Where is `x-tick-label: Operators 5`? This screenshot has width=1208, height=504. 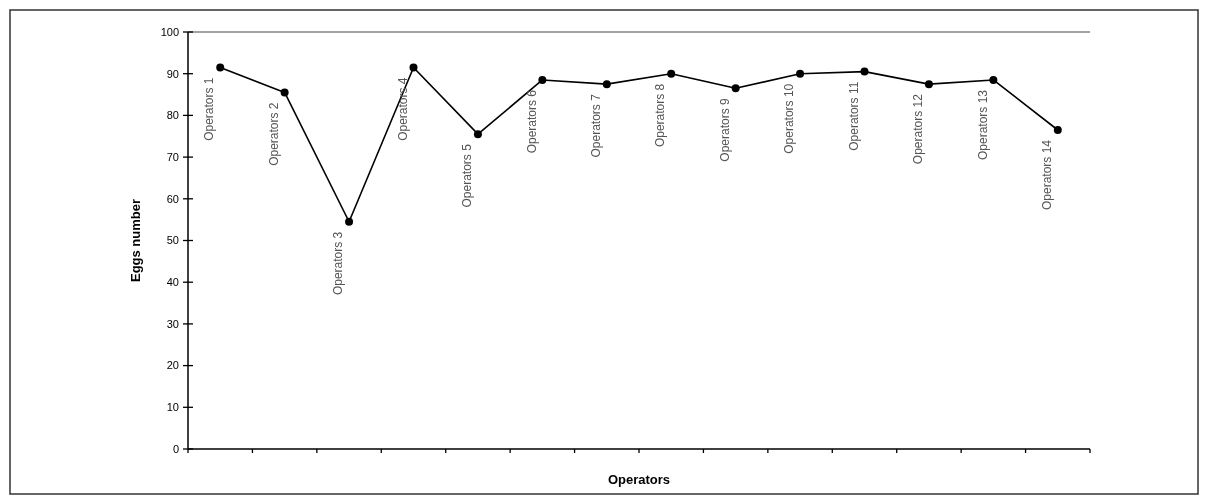
x-tick-label: Operators 5 is located at coordinates (467, 175).